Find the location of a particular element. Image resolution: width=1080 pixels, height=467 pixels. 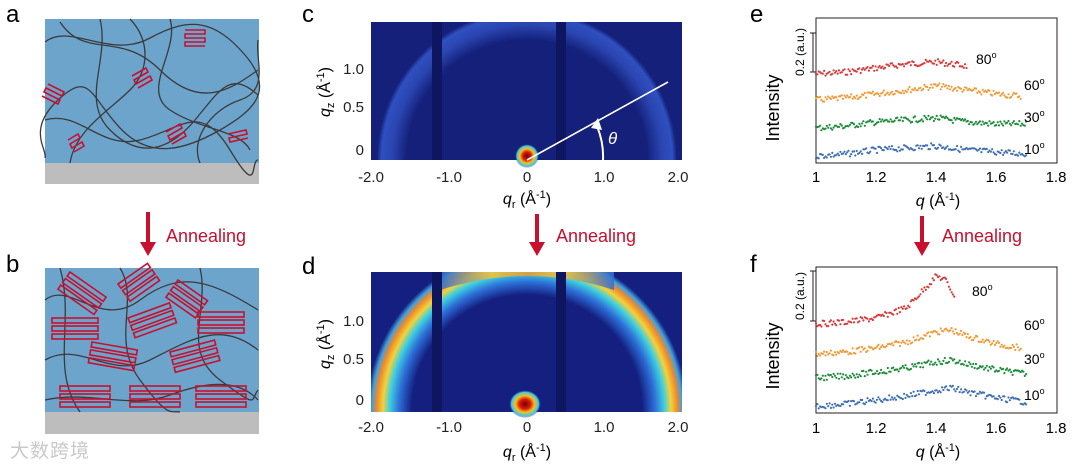

scale-bar is located at coordinates (813, 52).